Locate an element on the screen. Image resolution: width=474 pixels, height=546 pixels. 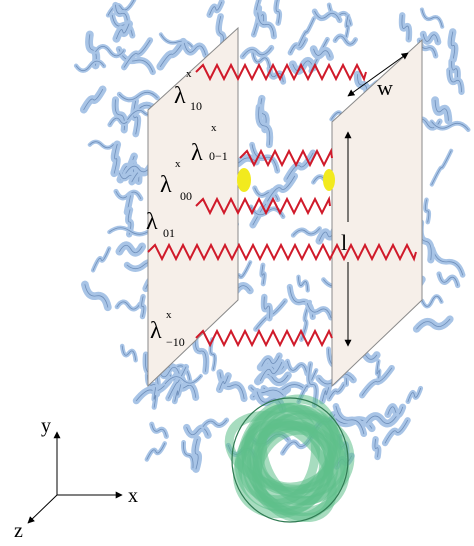
z-axis-label: z is located at coordinates (18, 531).